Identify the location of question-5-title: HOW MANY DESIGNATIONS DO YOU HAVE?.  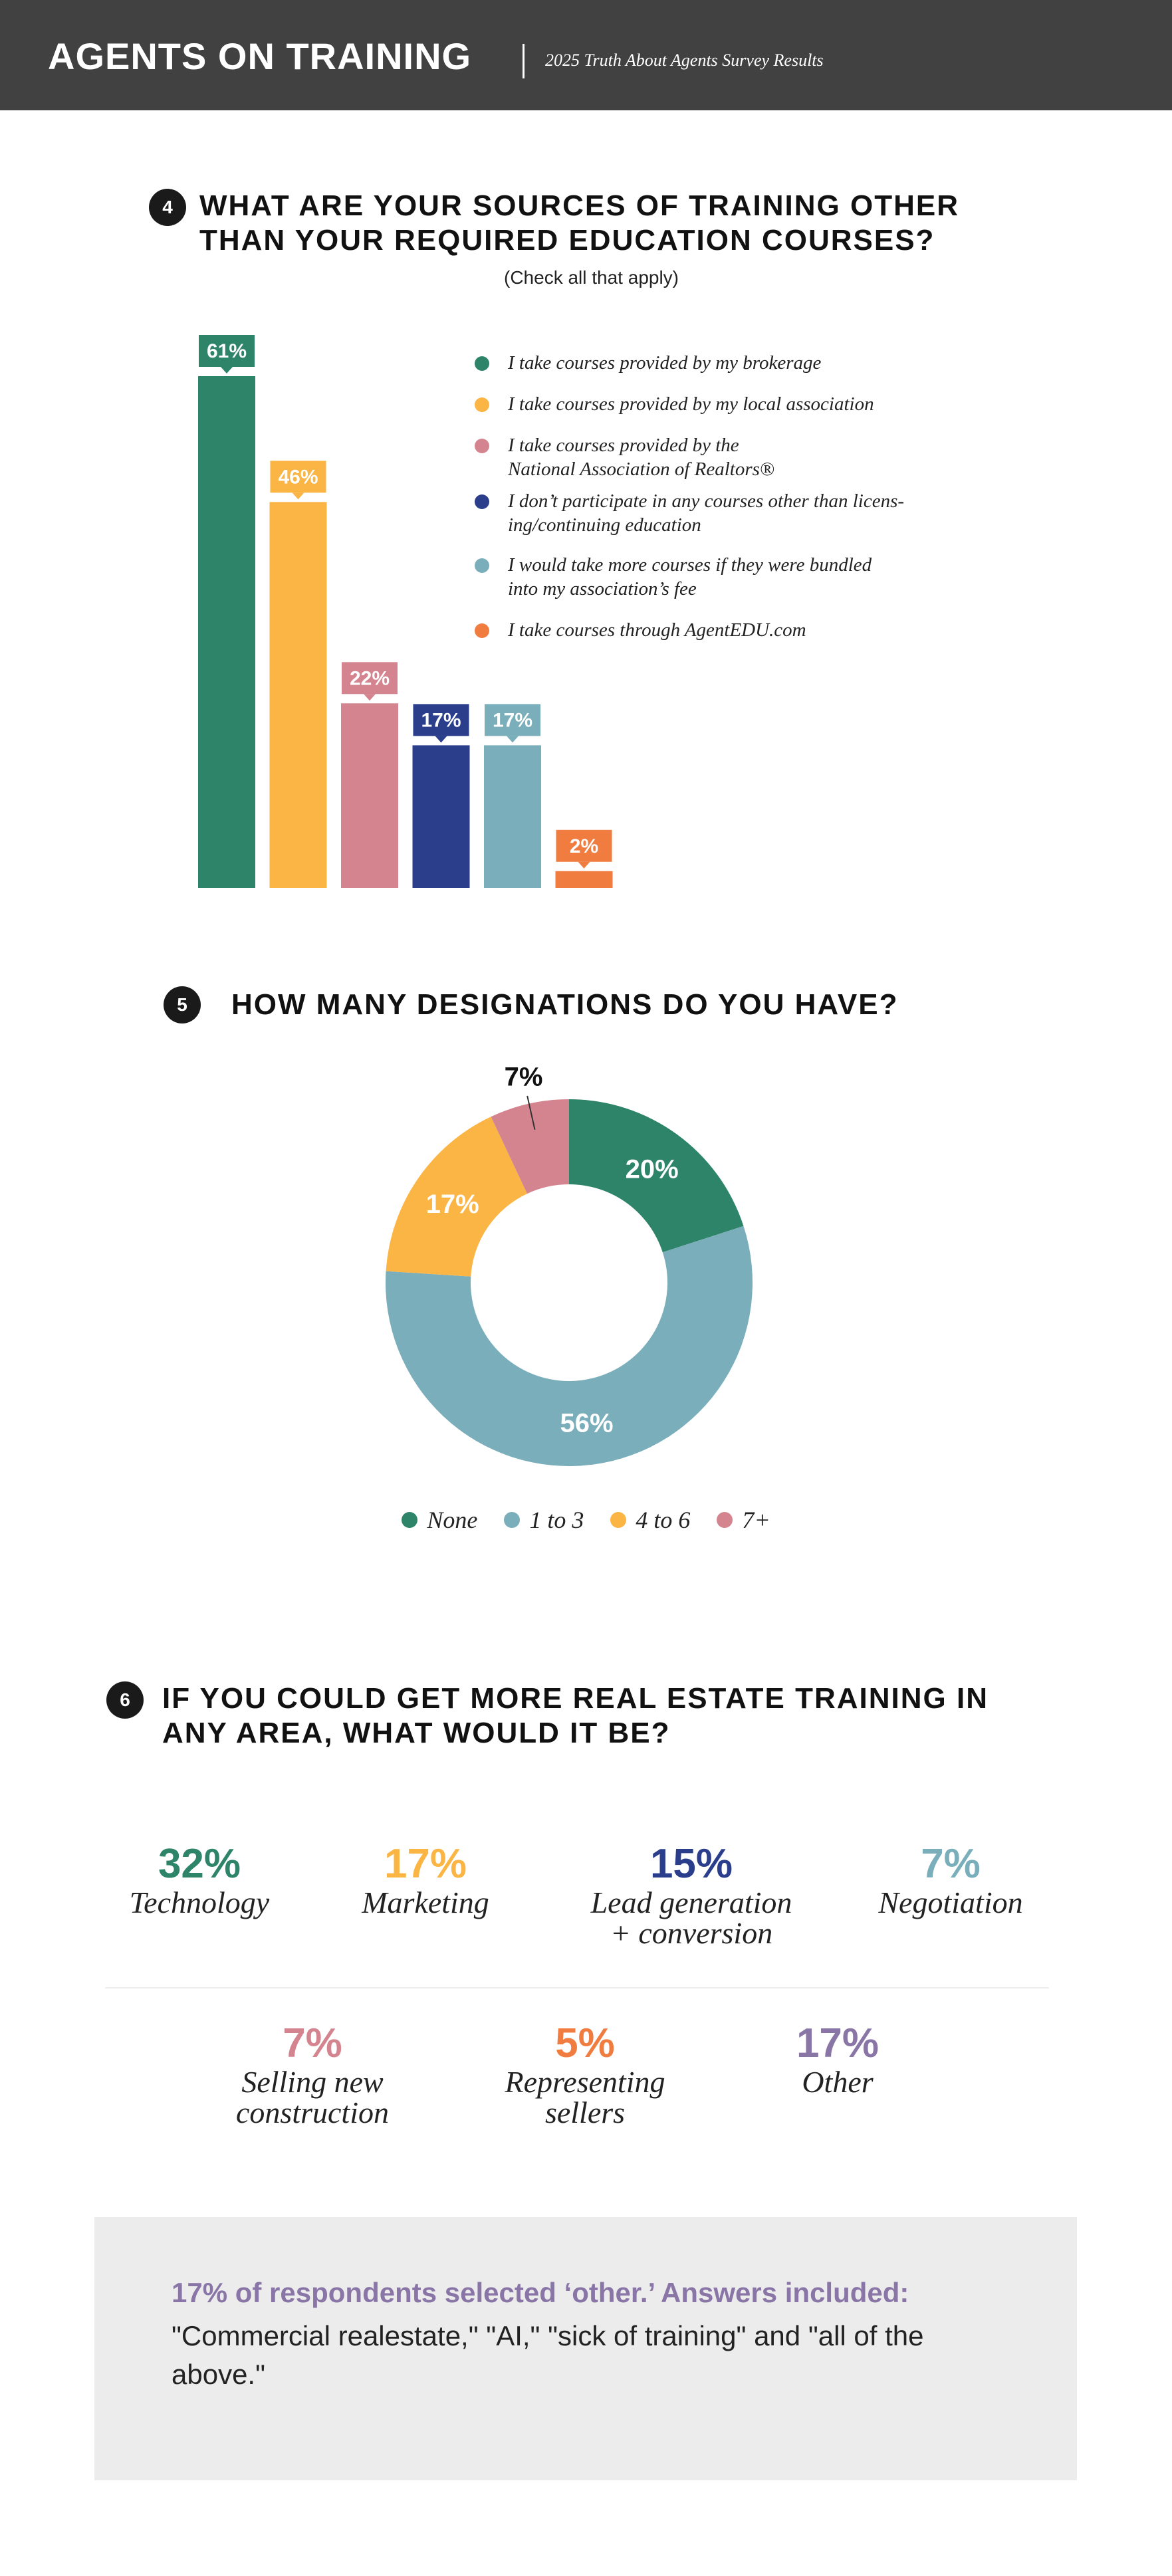
(565, 1004).